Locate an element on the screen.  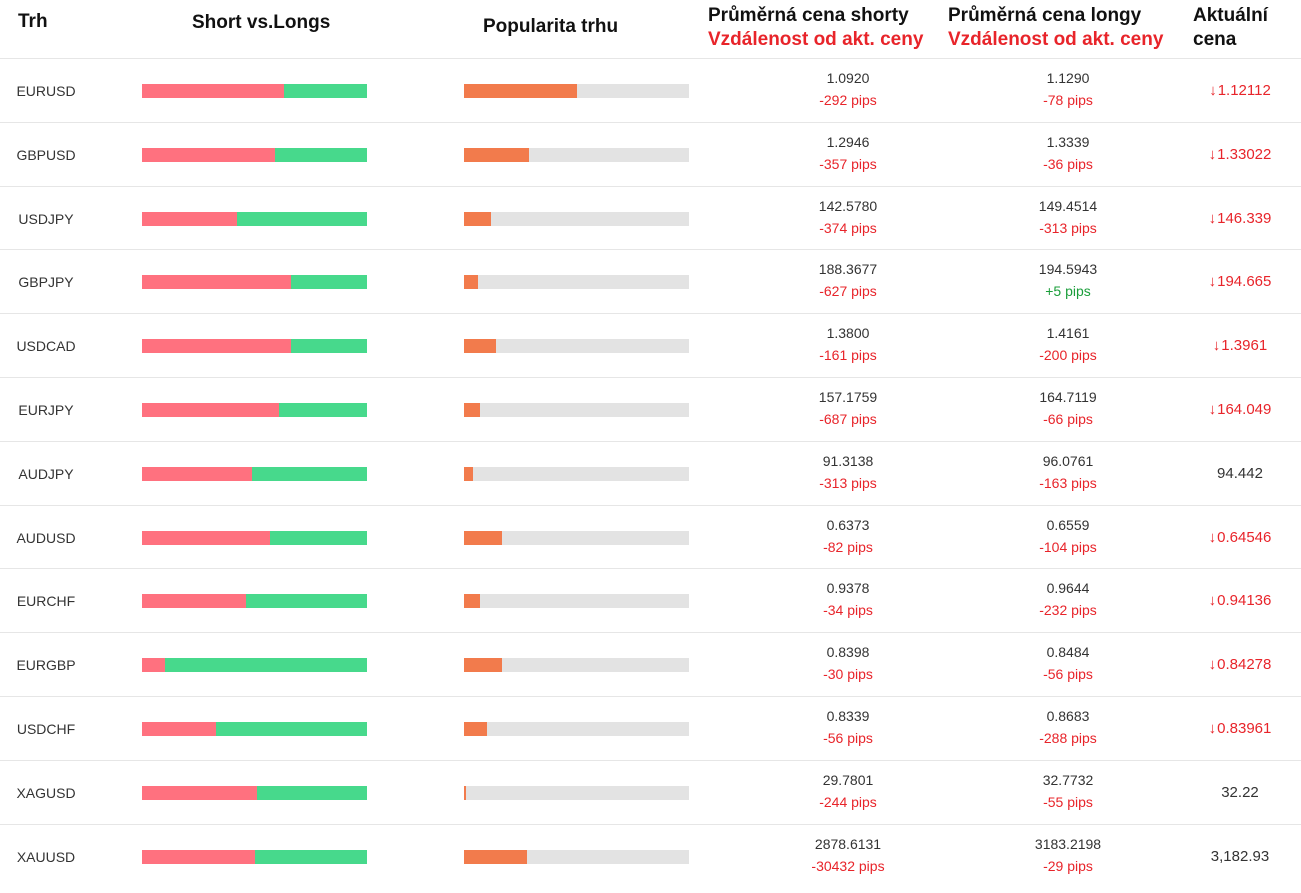
avg-short-price: 91.3138 is located at coordinates (848, 461).